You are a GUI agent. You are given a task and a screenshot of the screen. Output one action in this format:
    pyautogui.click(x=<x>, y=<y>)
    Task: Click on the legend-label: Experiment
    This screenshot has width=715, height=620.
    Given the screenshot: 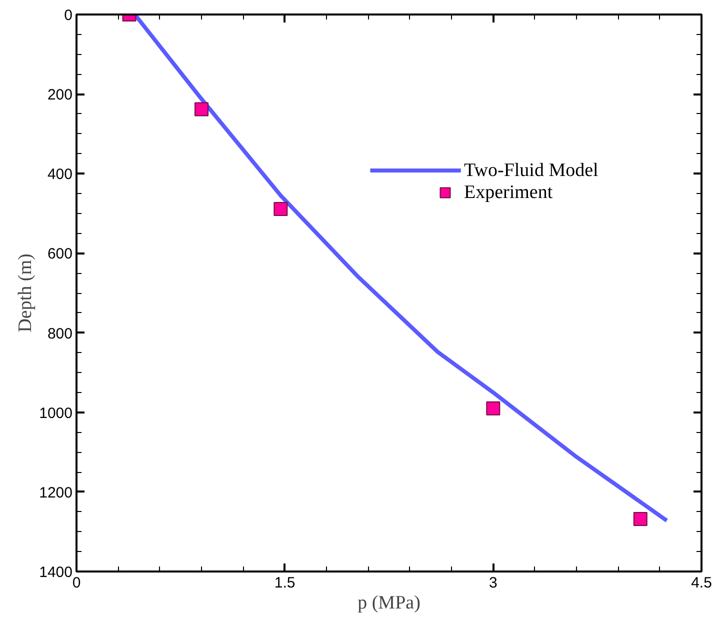 What is the action you would take?
    pyautogui.click(x=509, y=193)
    